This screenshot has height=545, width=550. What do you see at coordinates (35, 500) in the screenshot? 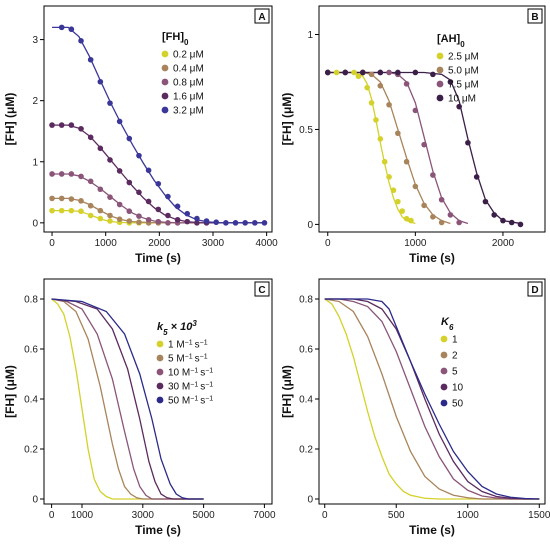
I see `y-tick-label: 0` at bounding box center [35, 500].